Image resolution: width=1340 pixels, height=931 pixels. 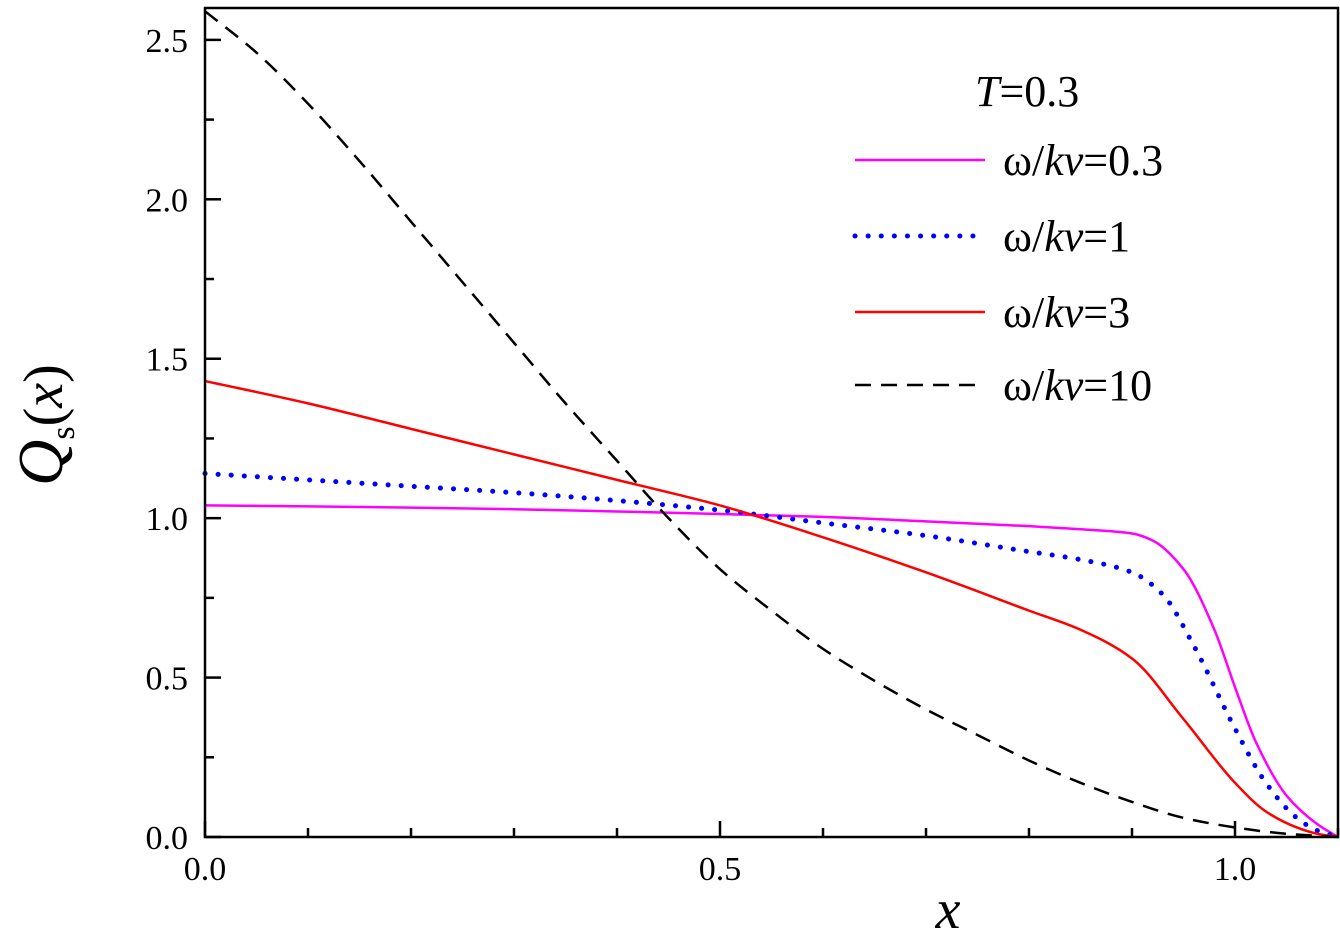 I want to click on y-tick-label: 0.5, so click(x=167, y=679).